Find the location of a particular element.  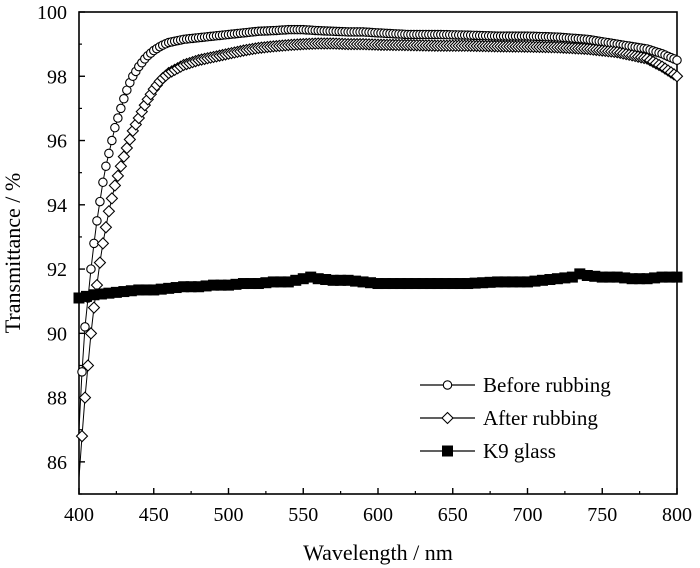

y-tick-label: 88 is located at coordinates (57, 399).